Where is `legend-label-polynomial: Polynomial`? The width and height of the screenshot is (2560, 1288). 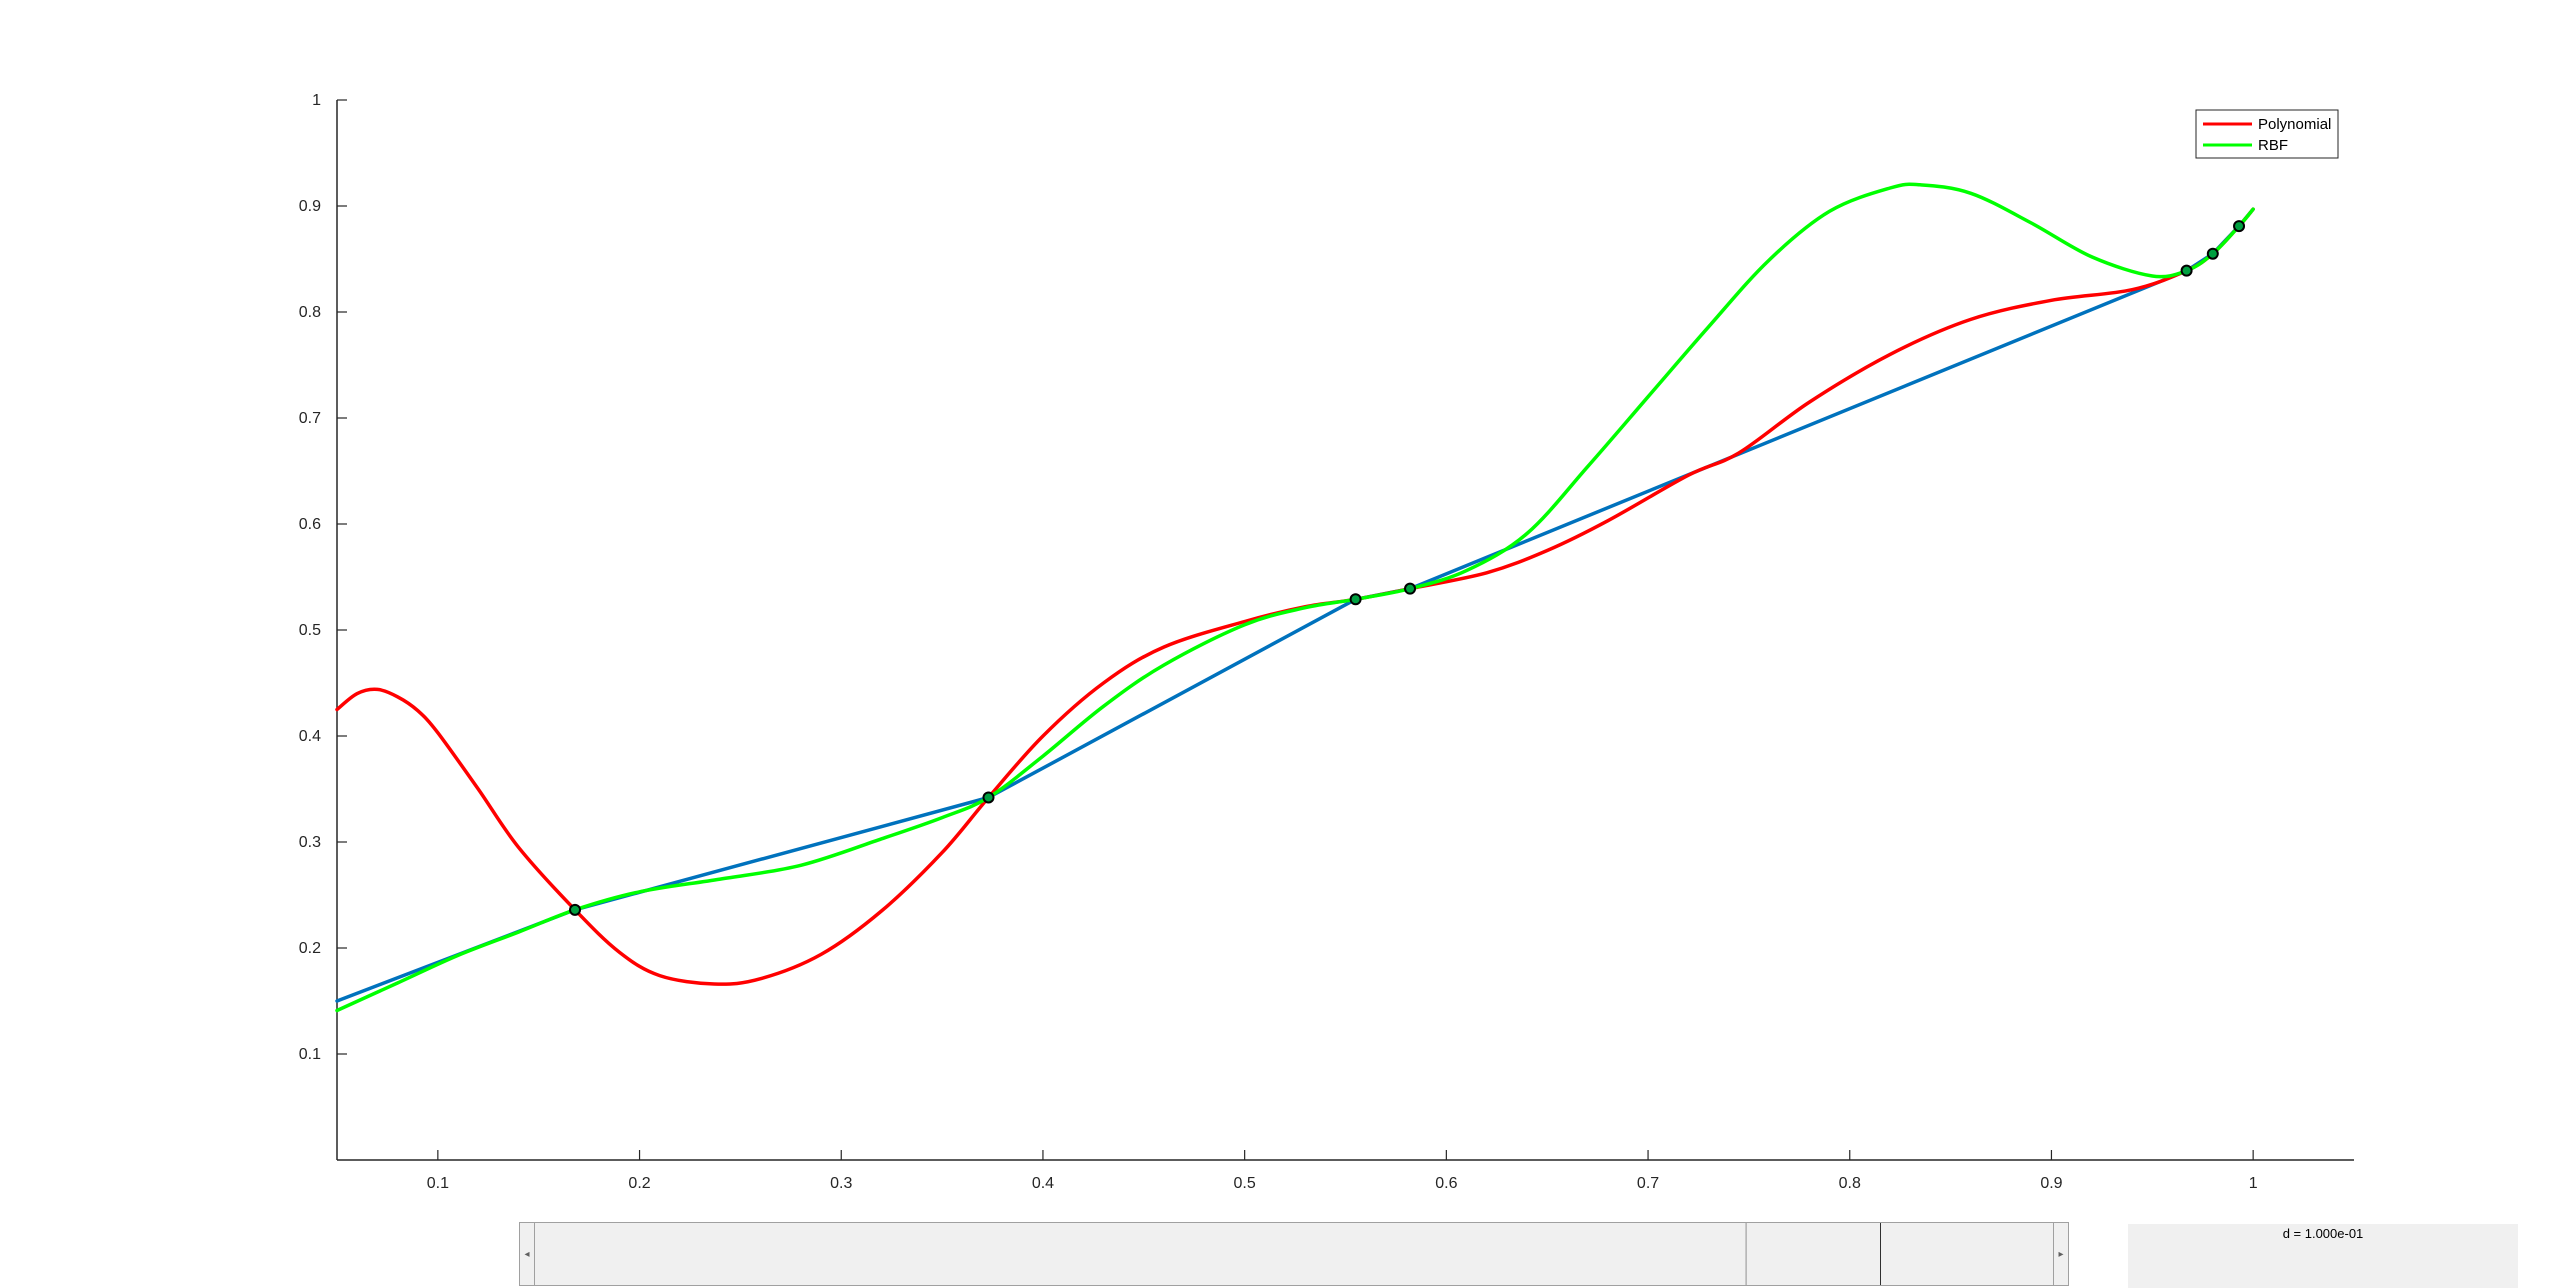 legend-label-polynomial: Polynomial is located at coordinates (2294, 124).